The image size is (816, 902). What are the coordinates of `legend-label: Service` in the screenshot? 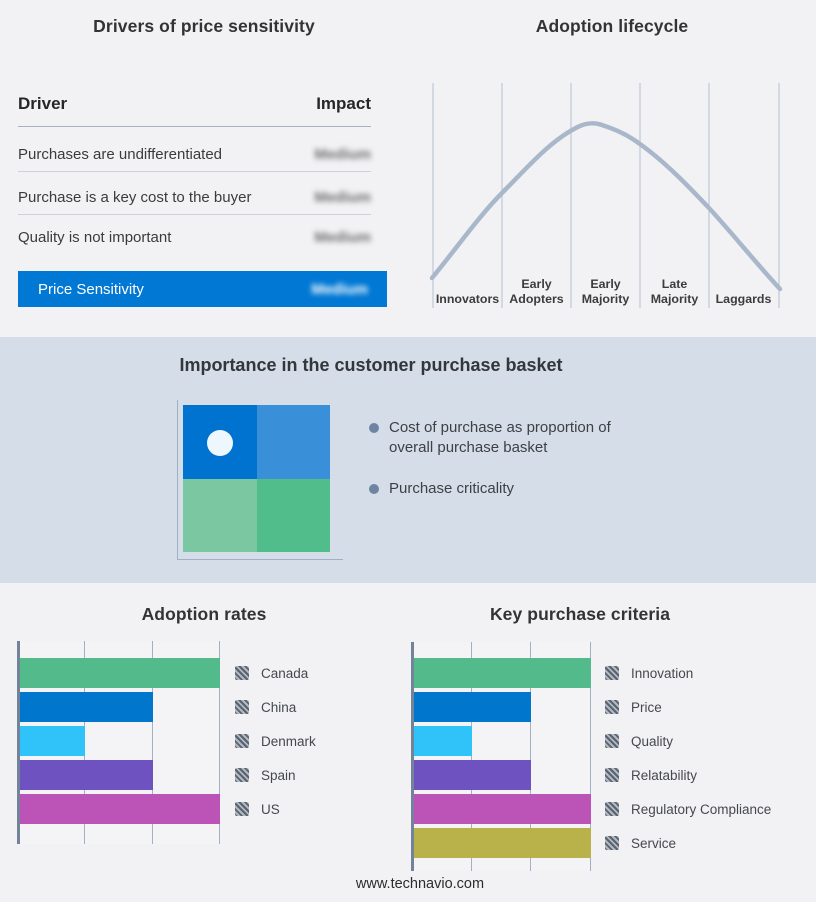 It's located at (654, 843).